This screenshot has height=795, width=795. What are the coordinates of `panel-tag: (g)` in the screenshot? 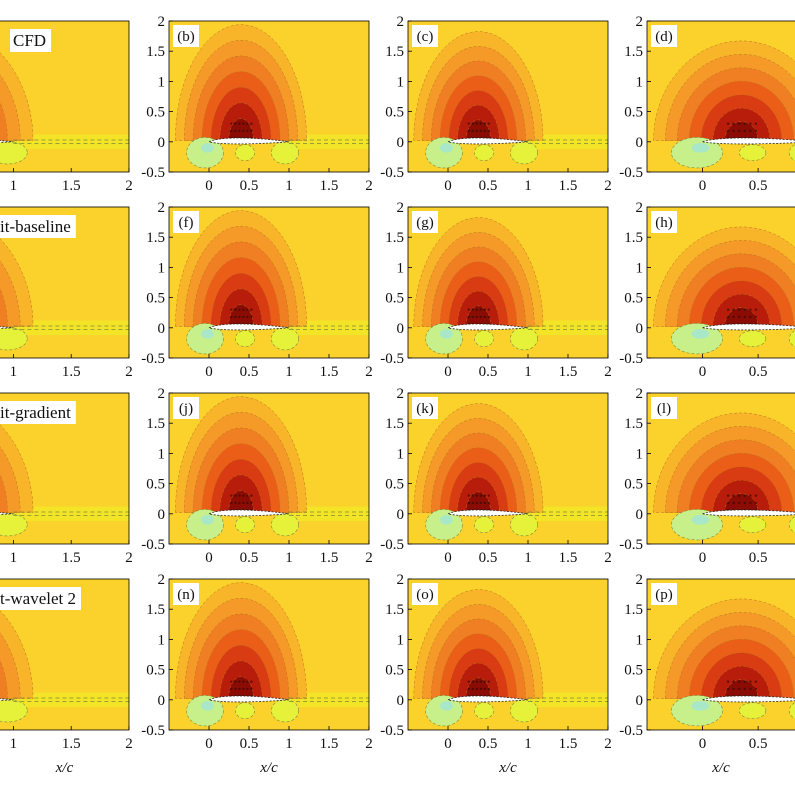 It's located at (425, 223).